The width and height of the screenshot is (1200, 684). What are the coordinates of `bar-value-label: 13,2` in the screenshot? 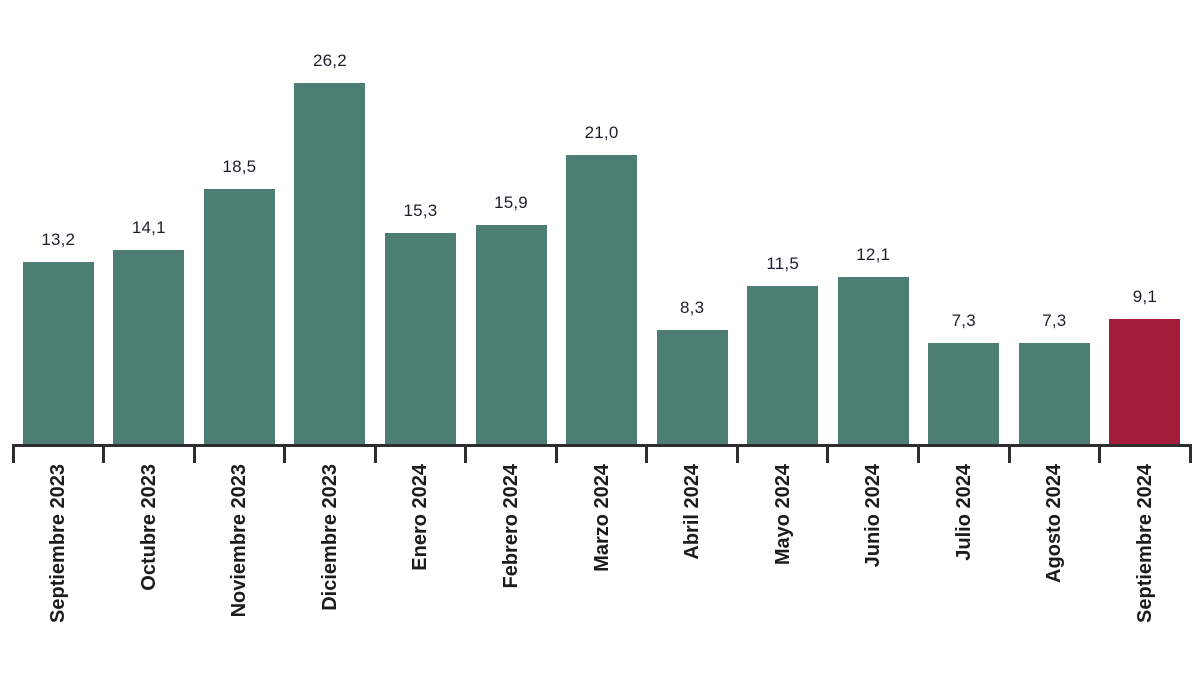 It's located at (58, 240).